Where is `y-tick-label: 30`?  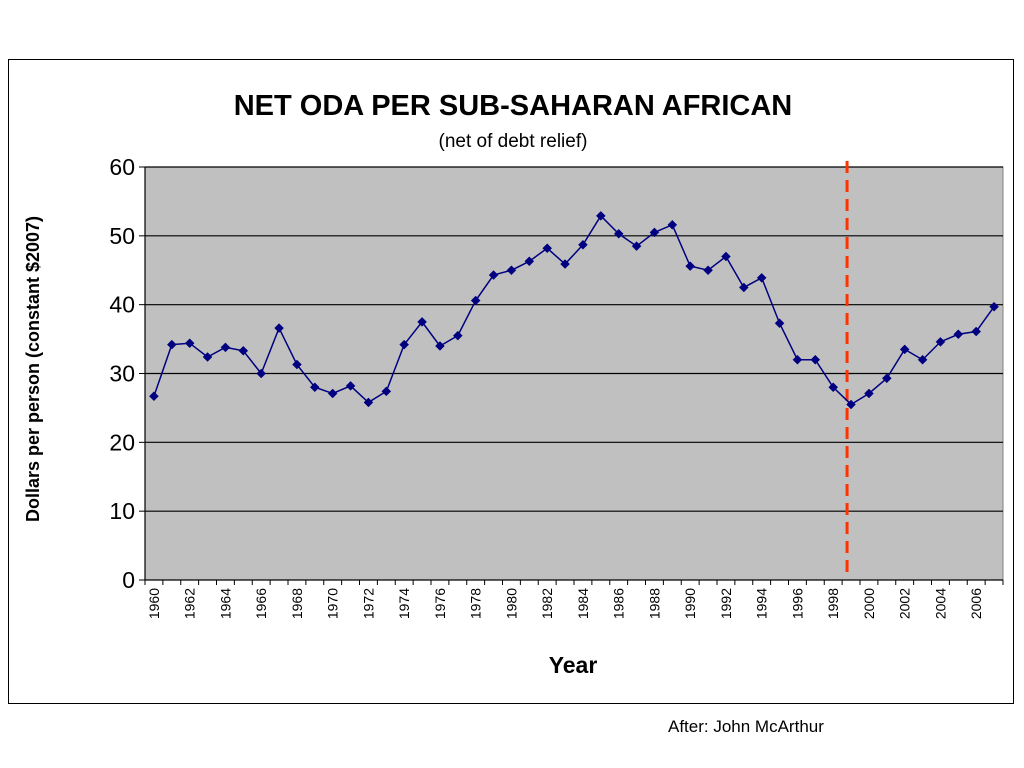 y-tick-label: 30 is located at coordinates (122, 374).